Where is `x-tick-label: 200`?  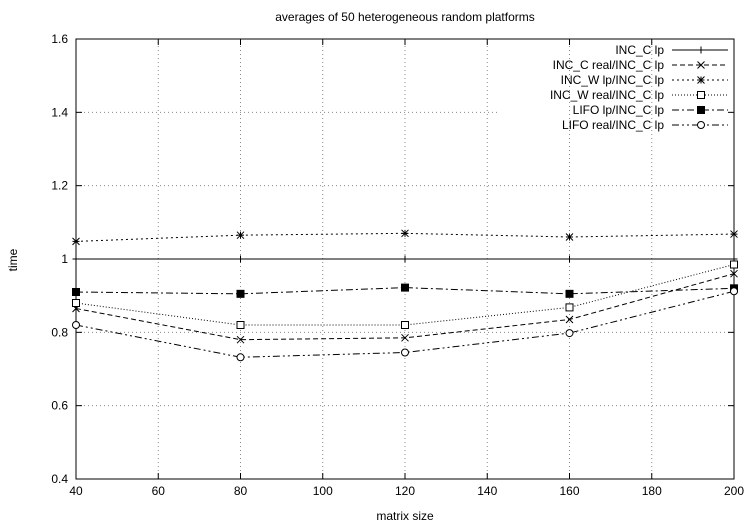 x-tick-label: 200 is located at coordinates (734, 491).